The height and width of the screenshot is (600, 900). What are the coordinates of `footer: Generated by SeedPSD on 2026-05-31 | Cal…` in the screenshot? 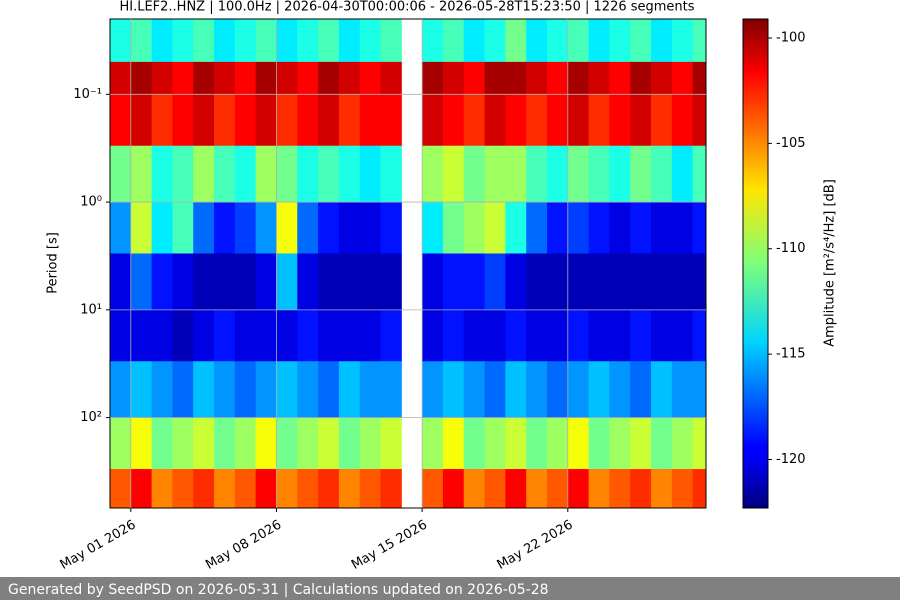 It's located at (278, 590).